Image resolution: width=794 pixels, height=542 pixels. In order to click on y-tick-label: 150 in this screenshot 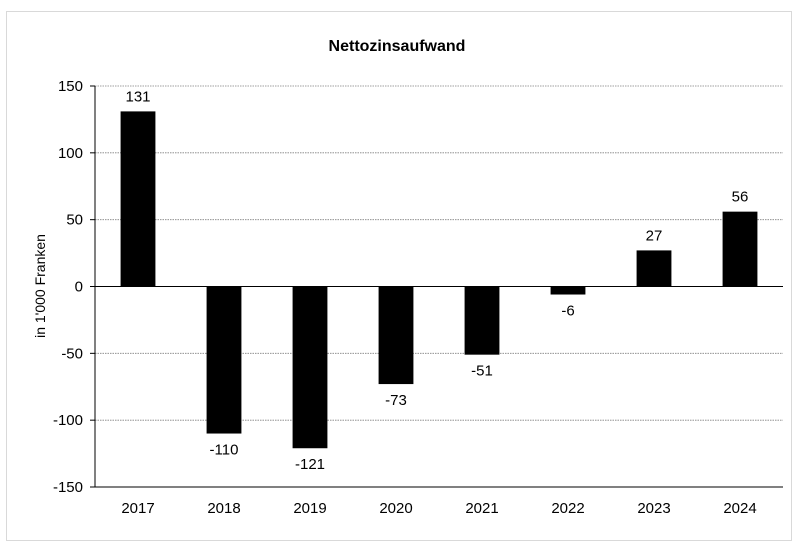, I will do `click(70, 86)`.